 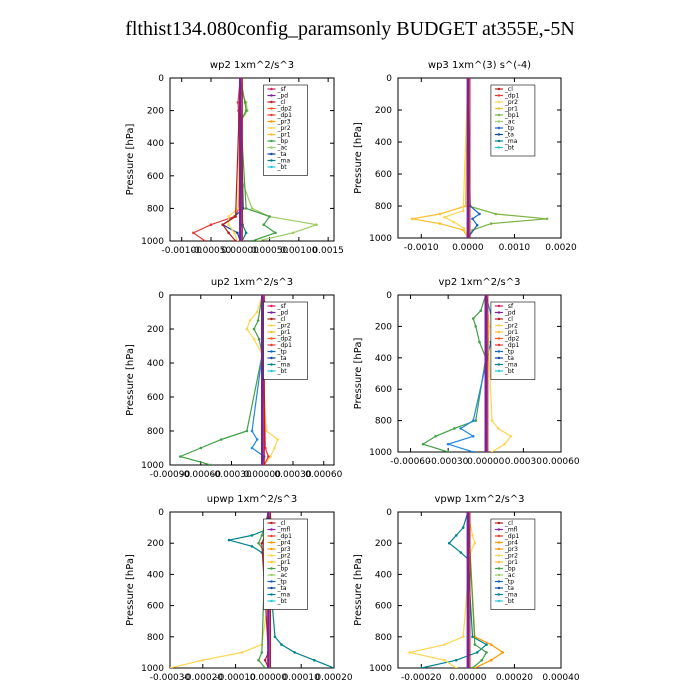 What do you see at coordinates (298, 251) in the screenshot?
I see `x-tick-label: 0.00100` at bounding box center [298, 251].